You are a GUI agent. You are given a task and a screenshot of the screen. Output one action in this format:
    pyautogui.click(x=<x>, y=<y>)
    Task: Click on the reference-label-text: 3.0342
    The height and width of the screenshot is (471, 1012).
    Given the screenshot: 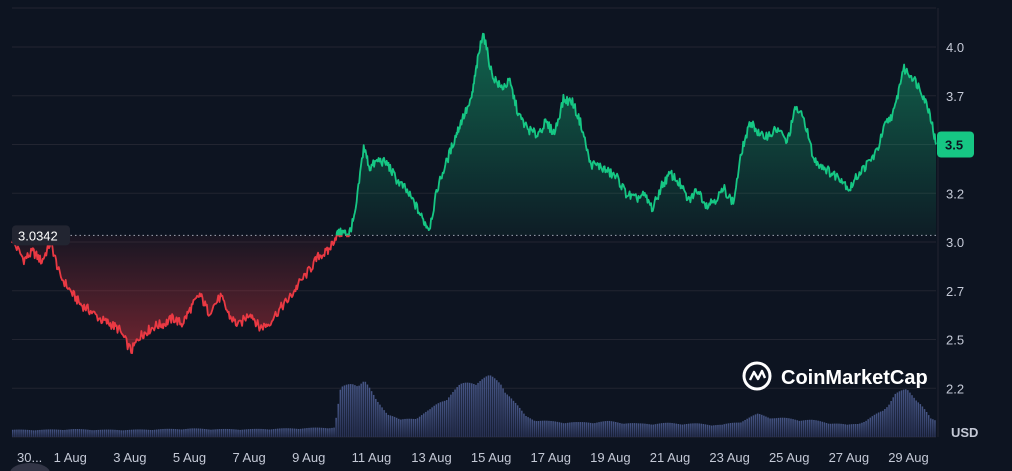 What is the action you would take?
    pyautogui.click(x=38, y=235)
    